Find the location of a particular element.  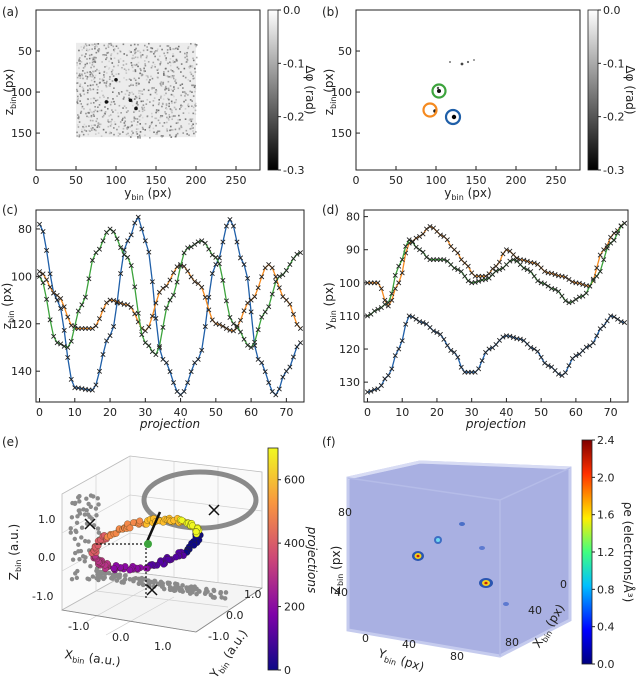

x-tick-label: 40 is located at coordinates (506, 412).